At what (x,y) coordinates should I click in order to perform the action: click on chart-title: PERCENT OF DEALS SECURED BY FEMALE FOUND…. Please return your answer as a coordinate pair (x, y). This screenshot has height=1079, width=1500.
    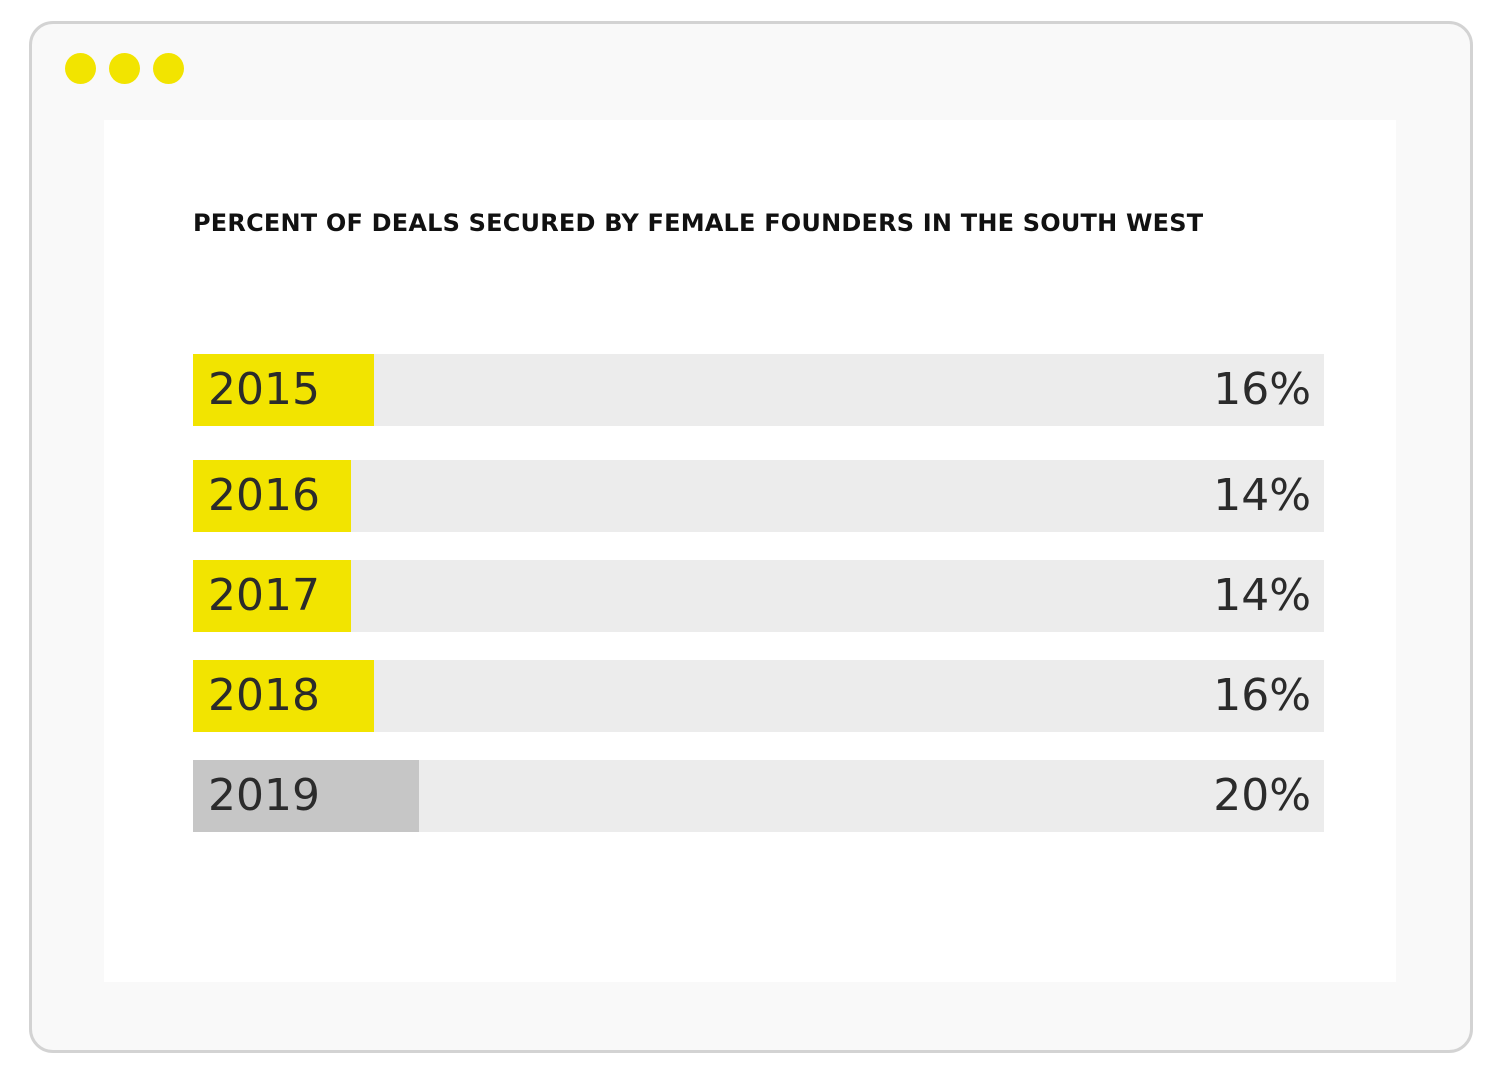
    Looking at the image, I should click on (698, 223).